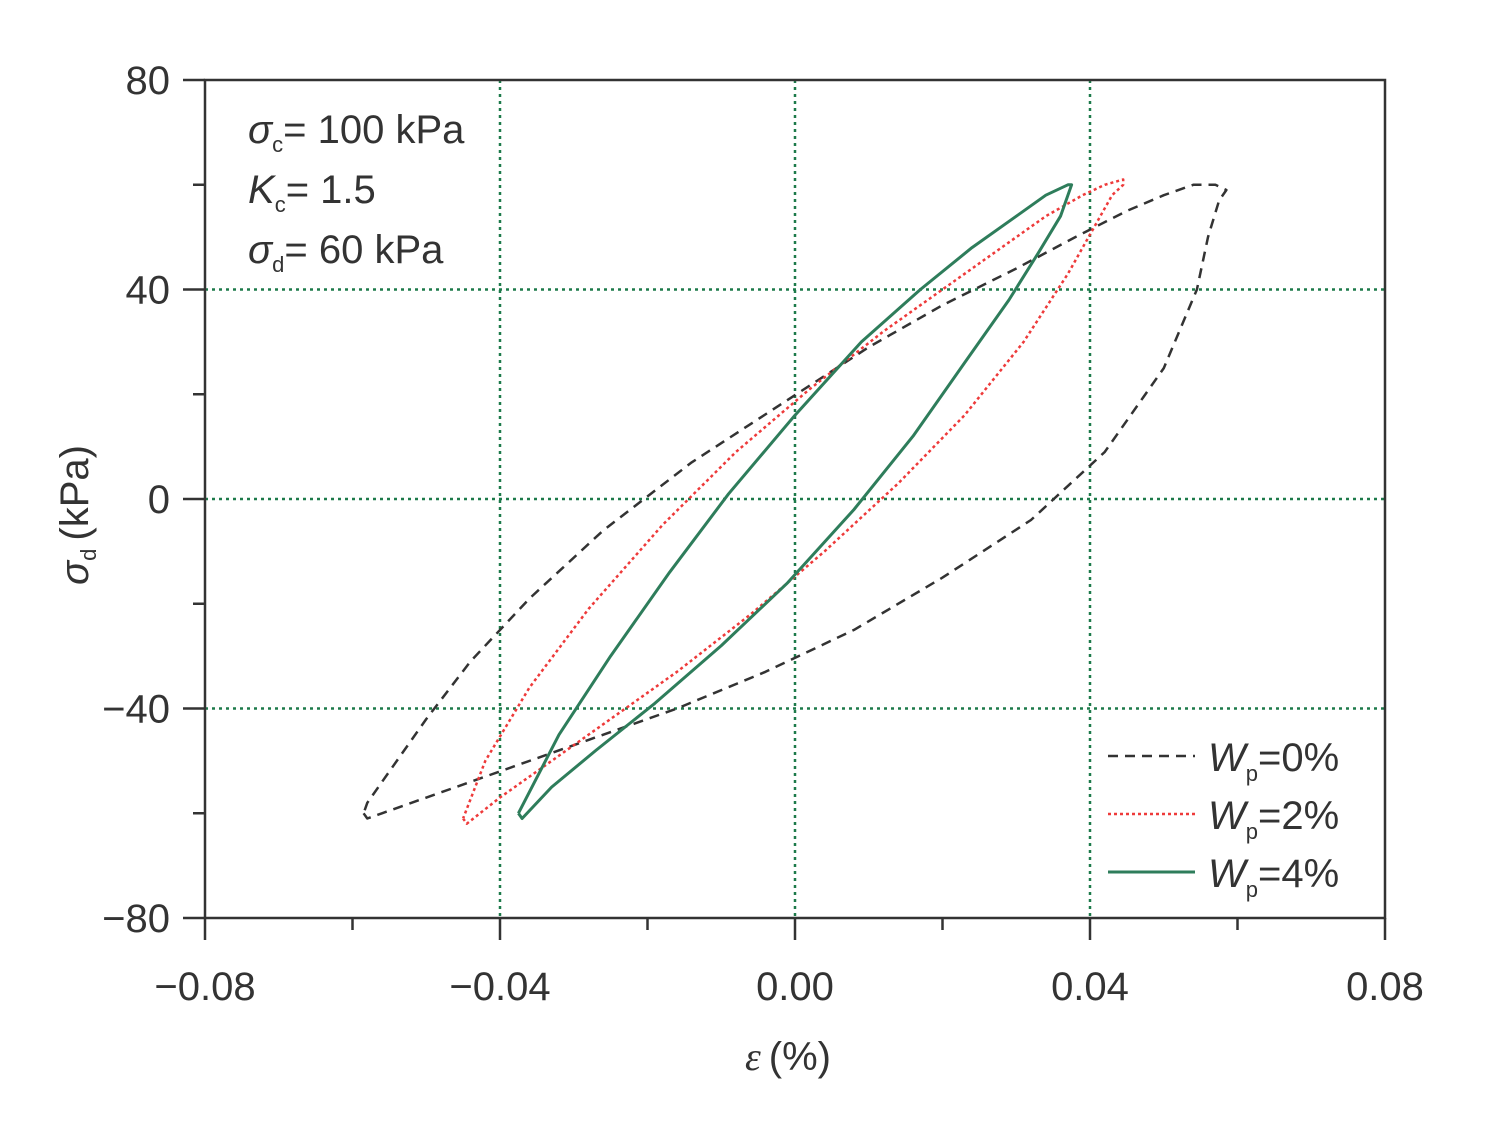  What do you see at coordinates (795, 987) in the screenshot?
I see `x-tick-label: 0.00` at bounding box center [795, 987].